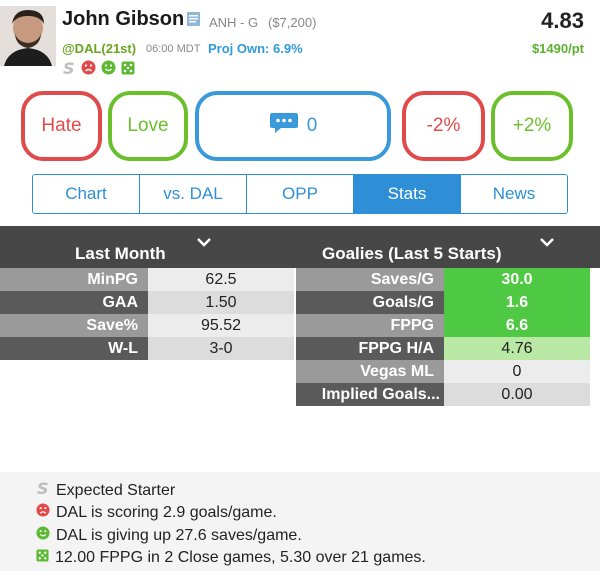 The image size is (600, 571). Describe the element at coordinates (74, 348) in the screenshot. I see `stat-label: W-L` at that location.